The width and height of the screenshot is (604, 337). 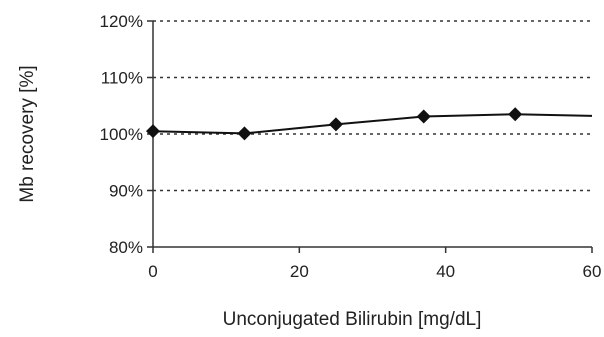 I want to click on y-tick-label: 120%, so click(x=121, y=21).